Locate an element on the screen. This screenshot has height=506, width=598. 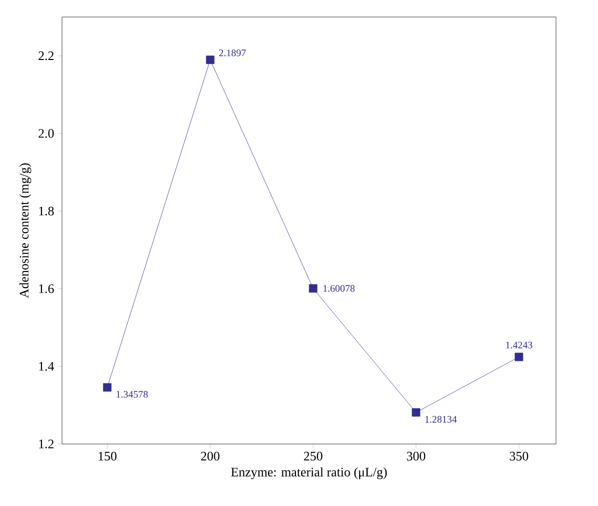
data-label: 1.34578 is located at coordinates (132, 394).